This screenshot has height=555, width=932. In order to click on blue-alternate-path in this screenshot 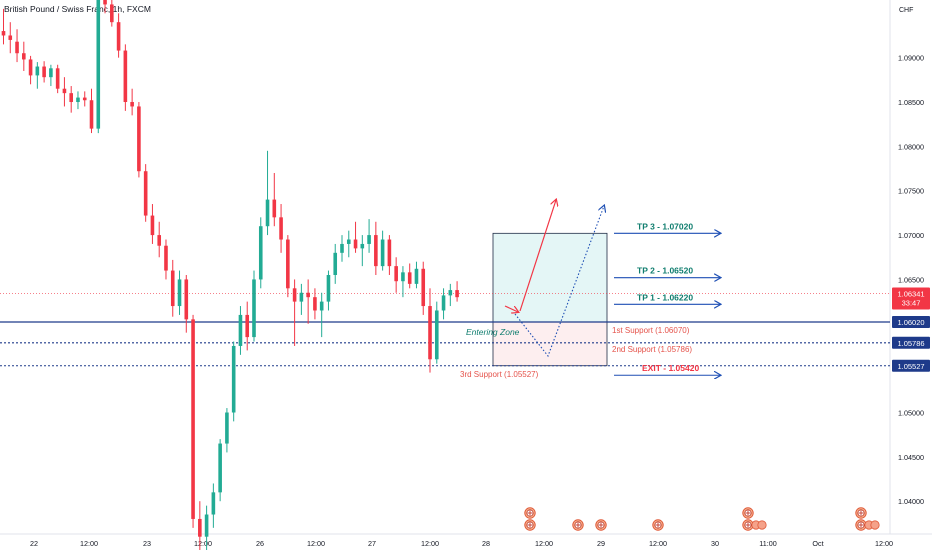, I will do `click(559, 282)`.